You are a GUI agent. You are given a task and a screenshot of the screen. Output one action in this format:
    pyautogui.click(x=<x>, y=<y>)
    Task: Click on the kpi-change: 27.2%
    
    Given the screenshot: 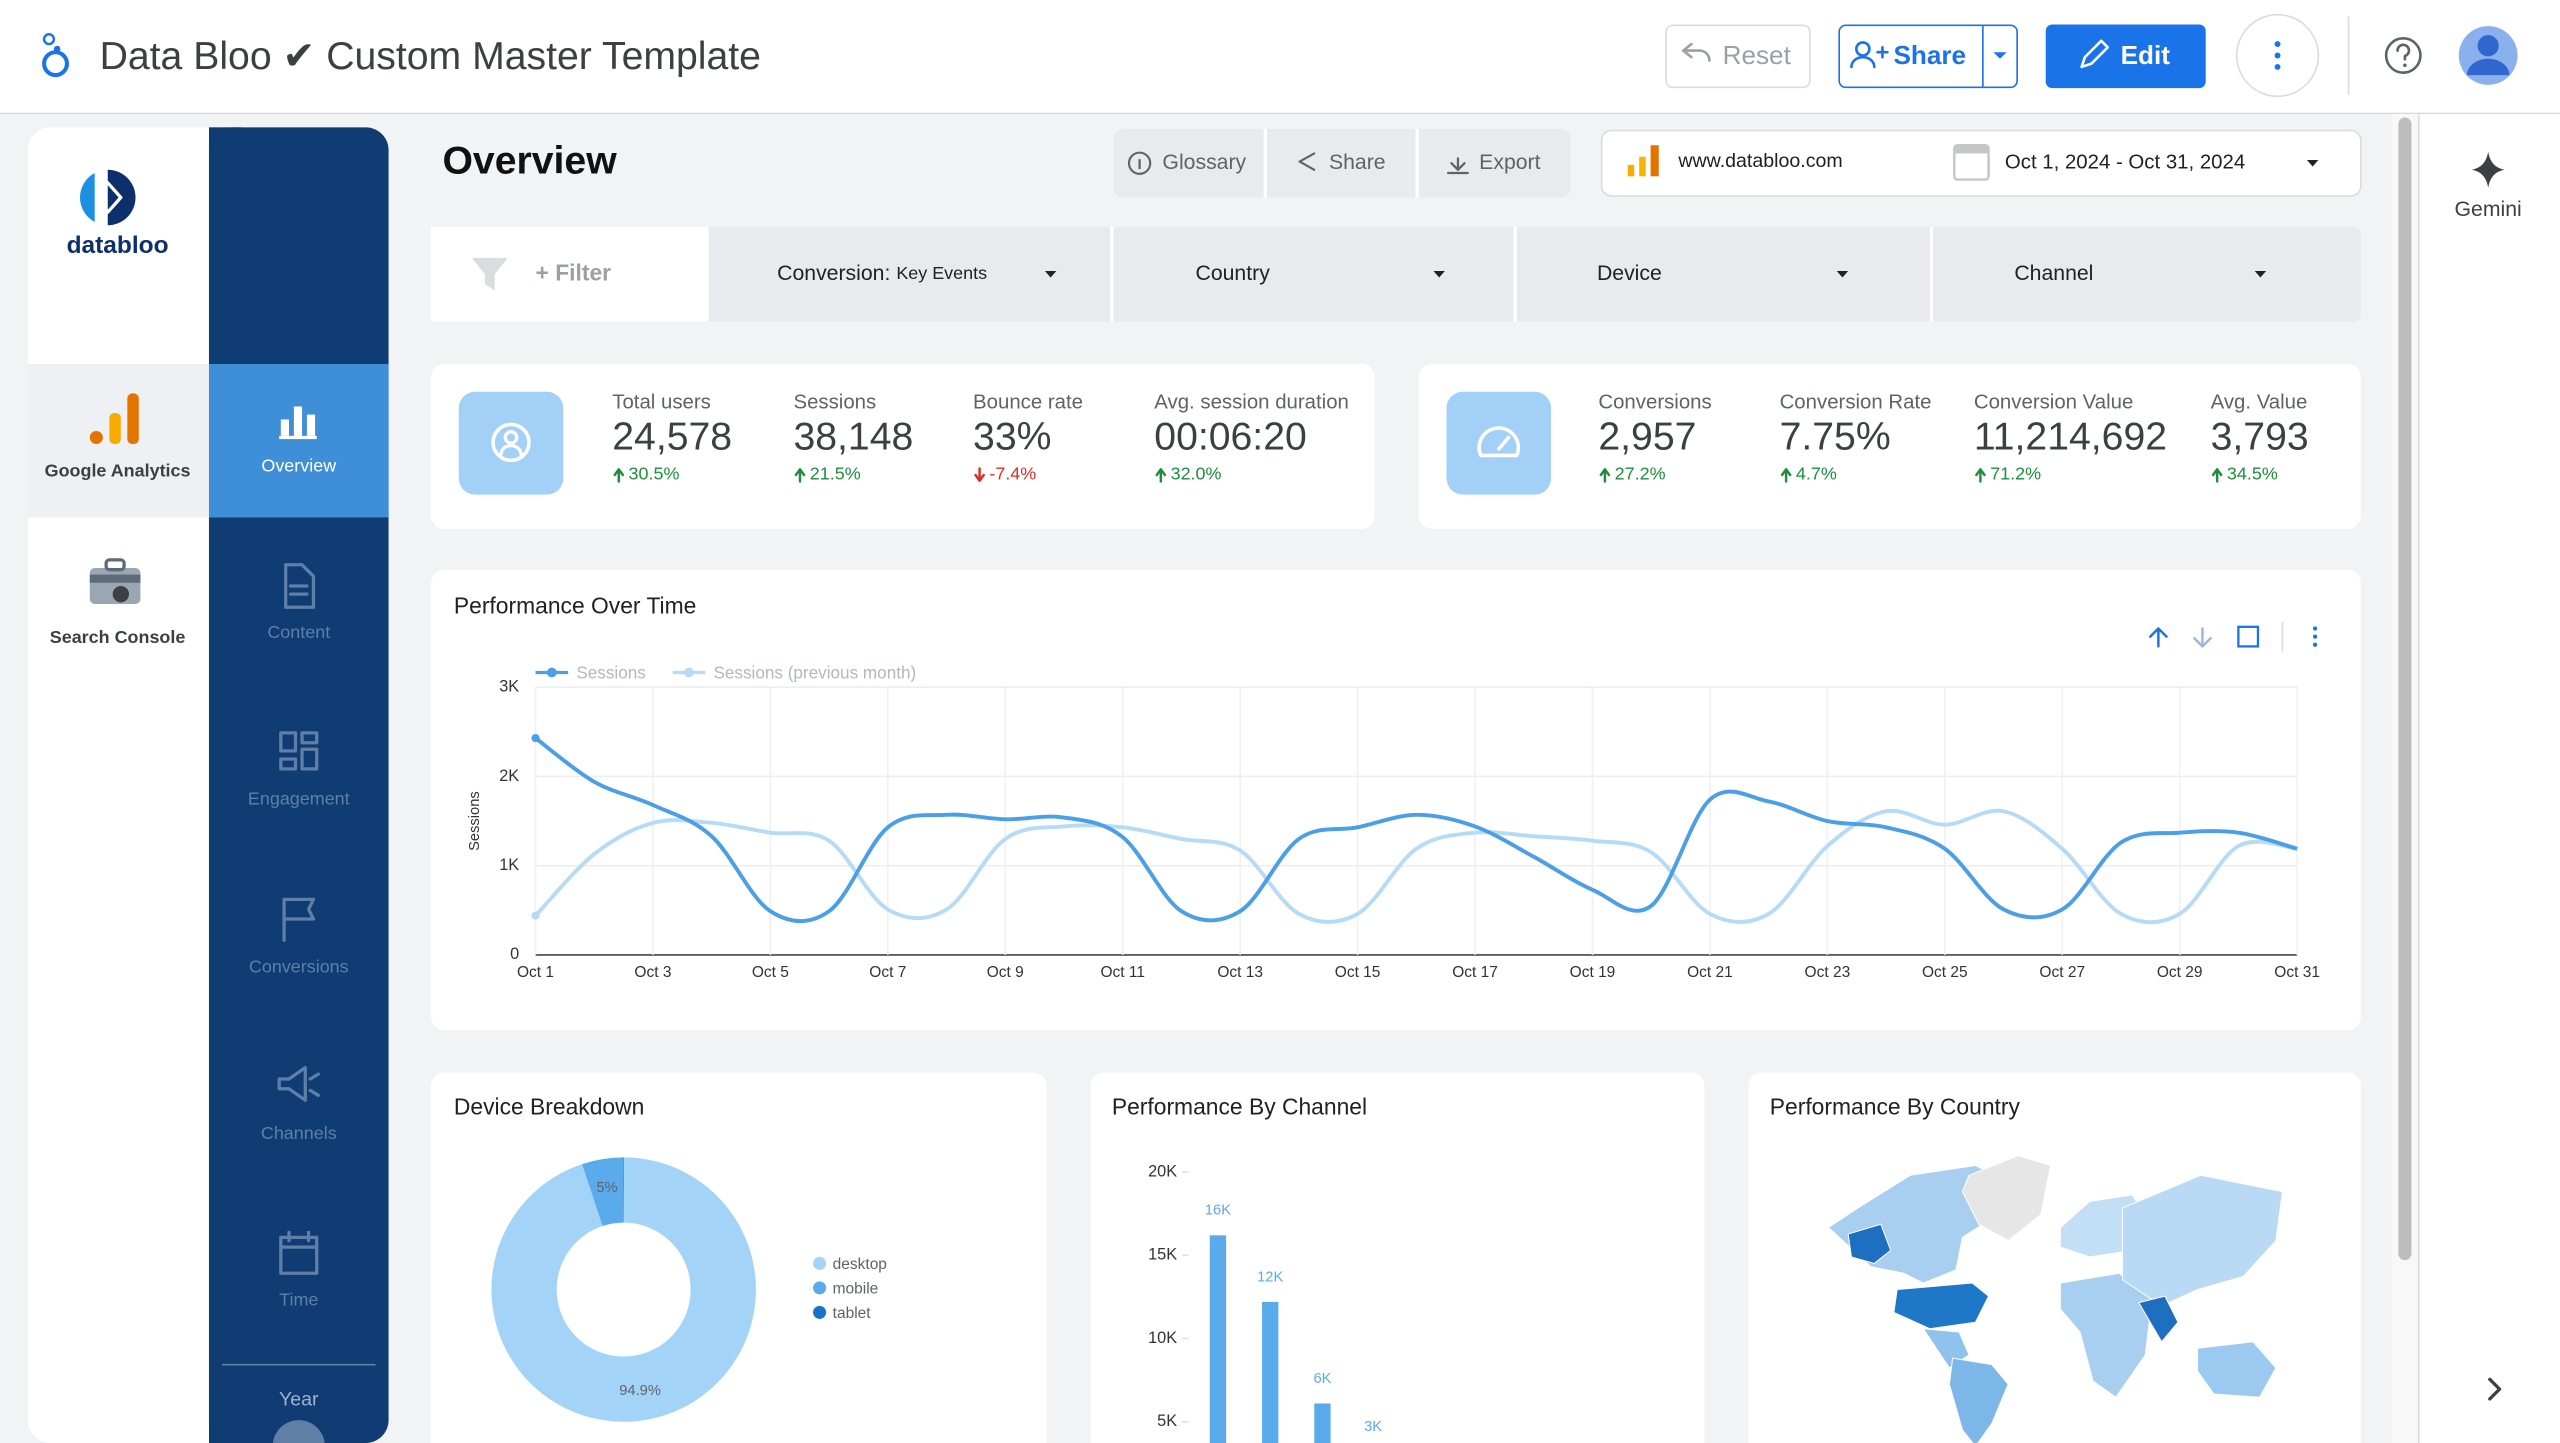 What is the action you would take?
    pyautogui.click(x=1640, y=474)
    